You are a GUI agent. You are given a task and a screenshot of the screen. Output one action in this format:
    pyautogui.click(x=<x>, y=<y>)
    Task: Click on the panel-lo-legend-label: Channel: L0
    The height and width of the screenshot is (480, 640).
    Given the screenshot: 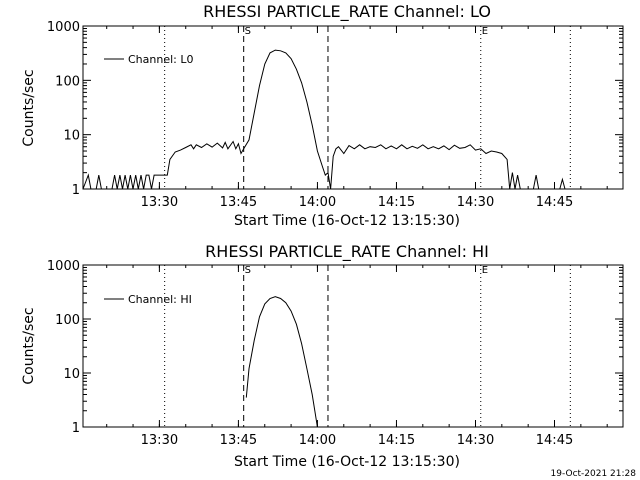 What is the action you would take?
    pyautogui.click(x=161, y=59)
    